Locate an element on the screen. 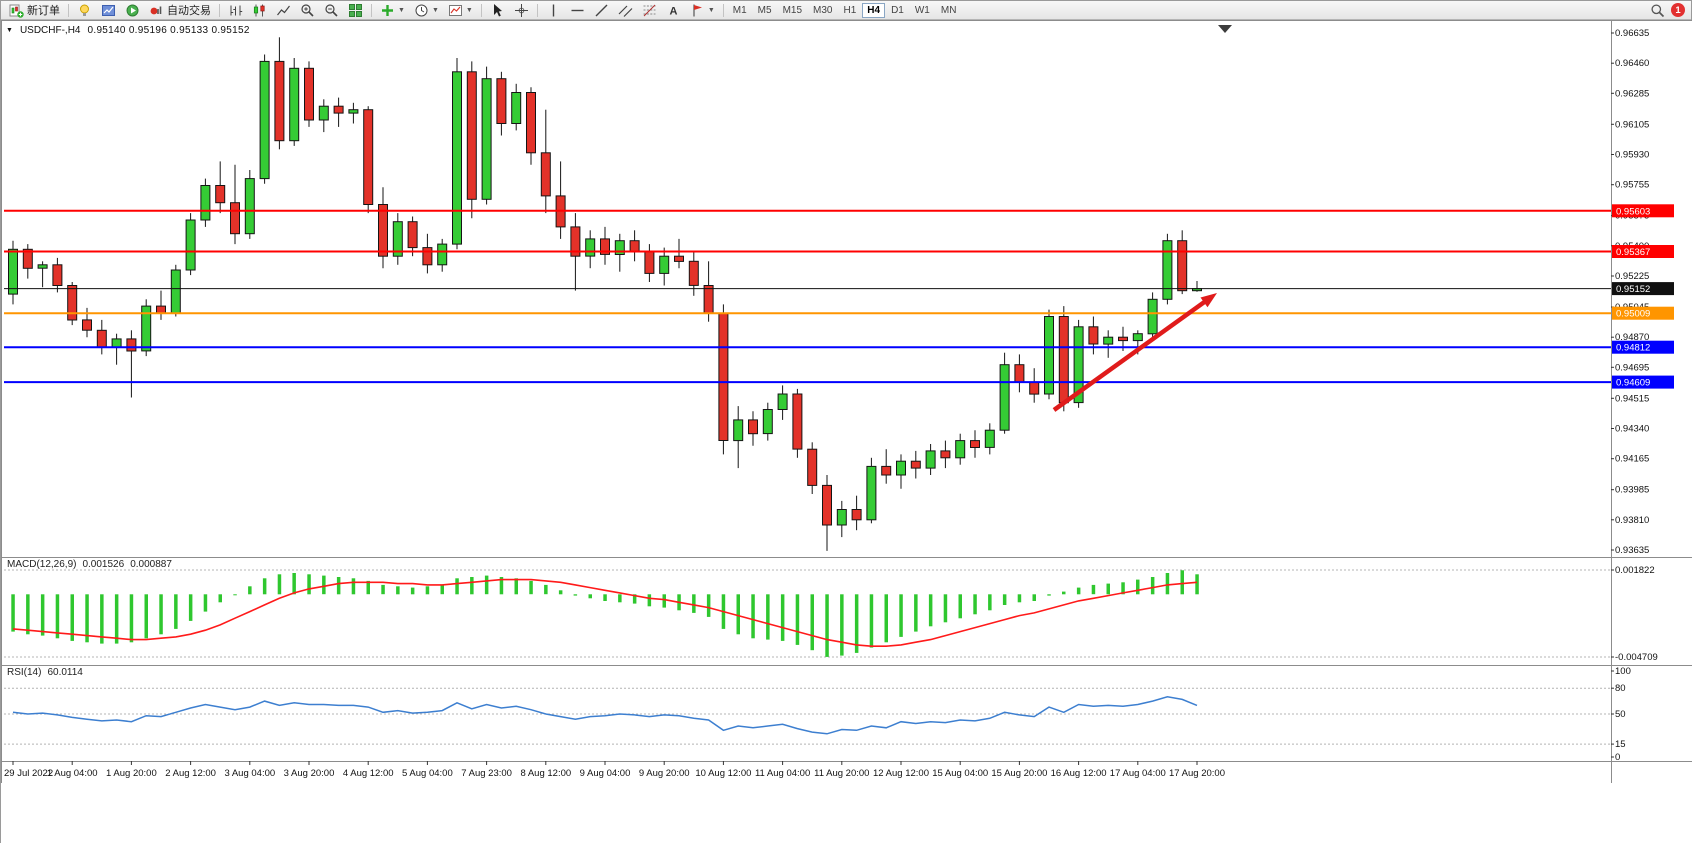 The width and height of the screenshot is (1692, 843). timeframe-button-h1: H1 is located at coordinates (849, 10).